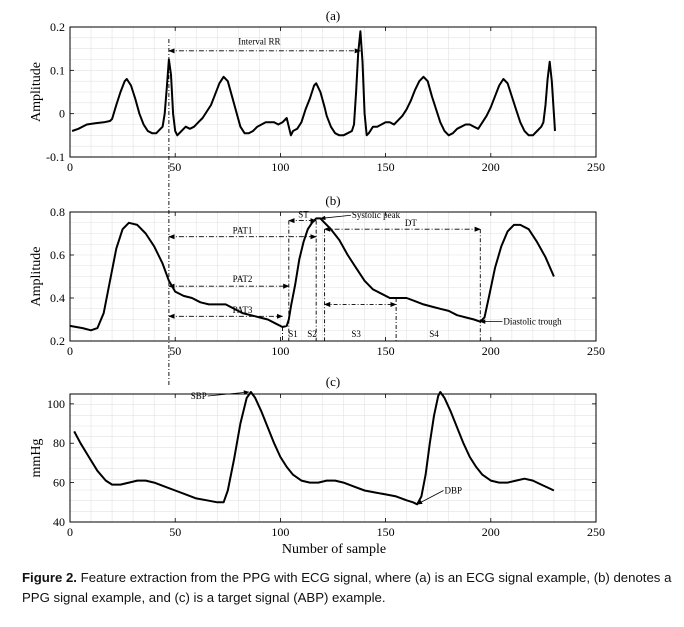 This screenshot has height=627, width=684. I want to click on x-axis-label: Number of sample, so click(334, 549).